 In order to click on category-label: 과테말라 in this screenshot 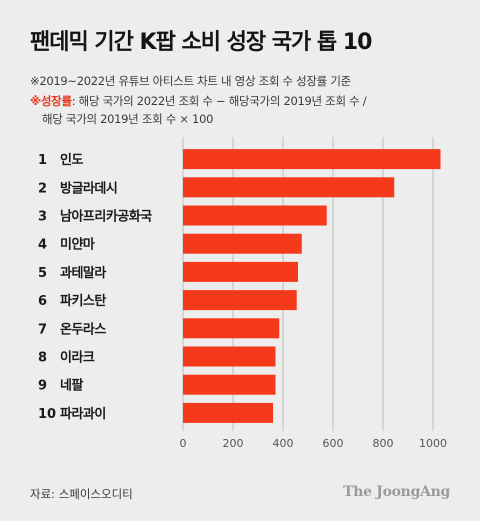, I will do `click(83, 273)`.